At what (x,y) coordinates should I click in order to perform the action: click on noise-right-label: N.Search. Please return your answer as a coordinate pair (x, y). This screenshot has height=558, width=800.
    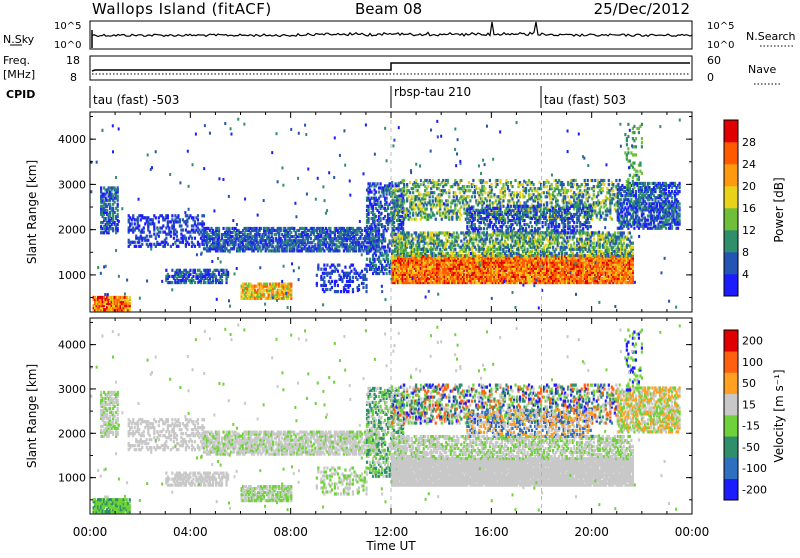
    Looking at the image, I should click on (771, 36).